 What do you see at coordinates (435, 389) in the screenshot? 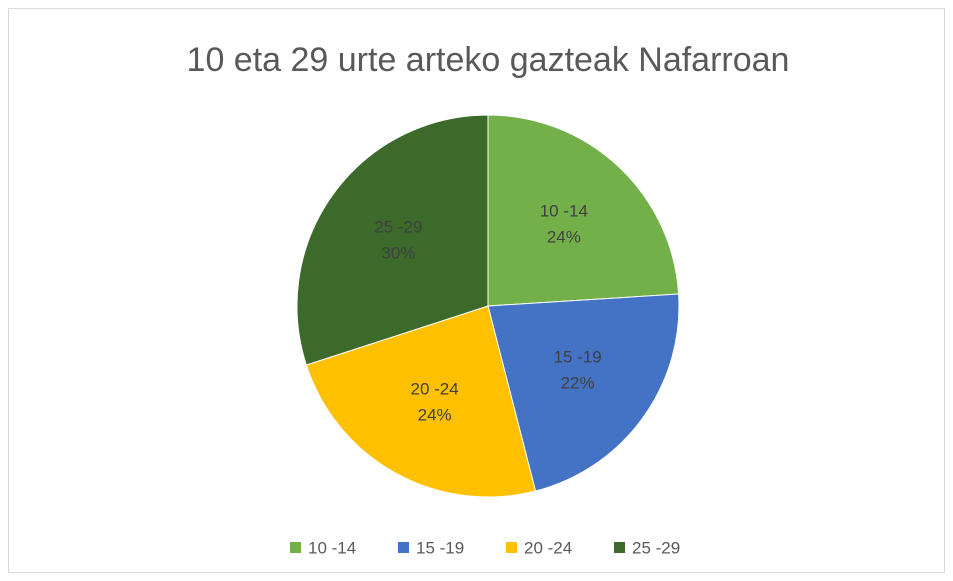
I see `slice-category-label: 20 -24` at bounding box center [435, 389].